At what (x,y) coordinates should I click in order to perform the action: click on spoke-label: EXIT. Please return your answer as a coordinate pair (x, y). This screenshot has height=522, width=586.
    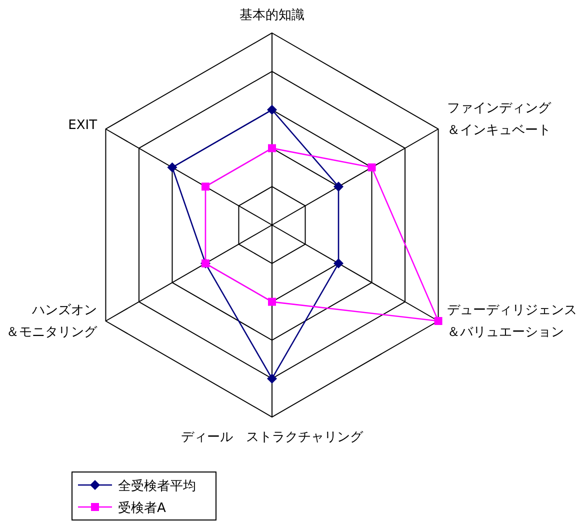
    Looking at the image, I should click on (83, 125).